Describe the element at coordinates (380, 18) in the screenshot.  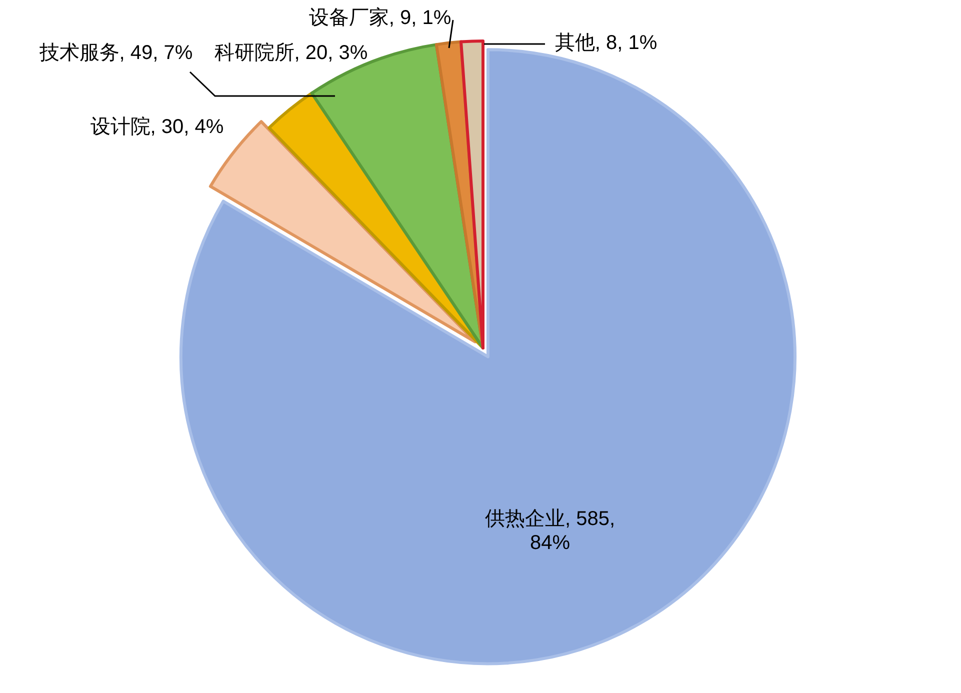
I see `slice-label: 设备厂家, 9, 1%` at that location.